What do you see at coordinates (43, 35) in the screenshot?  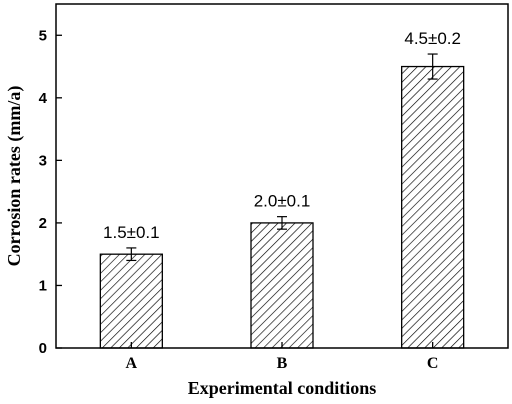 I see `y-tick-label: 5` at bounding box center [43, 35].